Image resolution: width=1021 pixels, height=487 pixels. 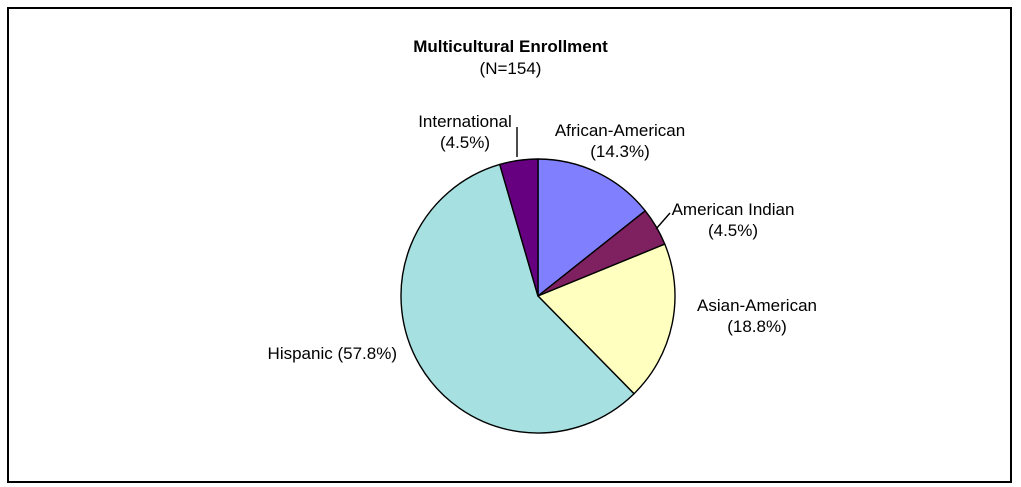 I want to click on slice-label: American Indian (4.5%), so click(x=733, y=220).